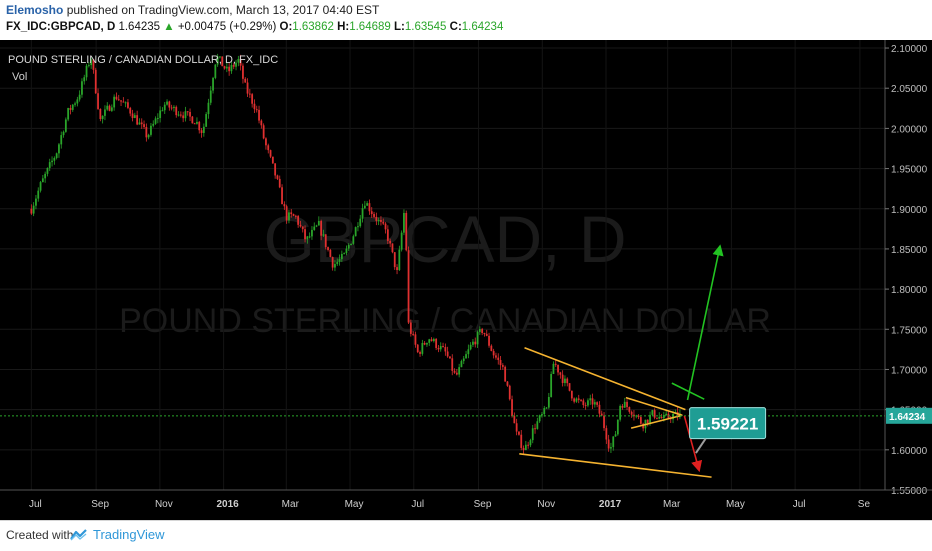  What do you see at coordinates (909, 370) in the screenshot?
I see `price-tick-label: 1.70000` at bounding box center [909, 370].